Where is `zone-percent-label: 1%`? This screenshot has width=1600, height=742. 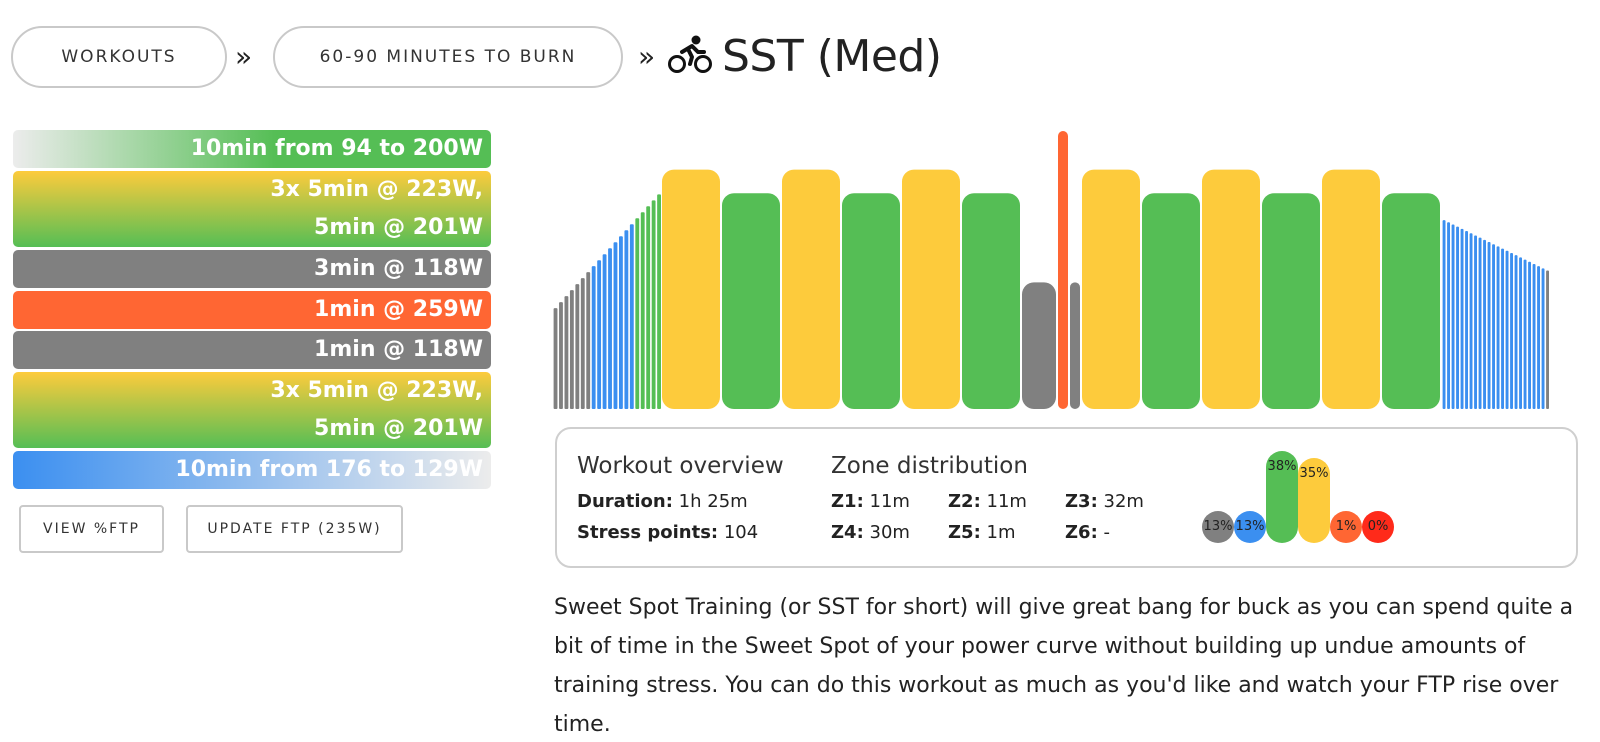 zone-percent-label: 1% is located at coordinates (1346, 526).